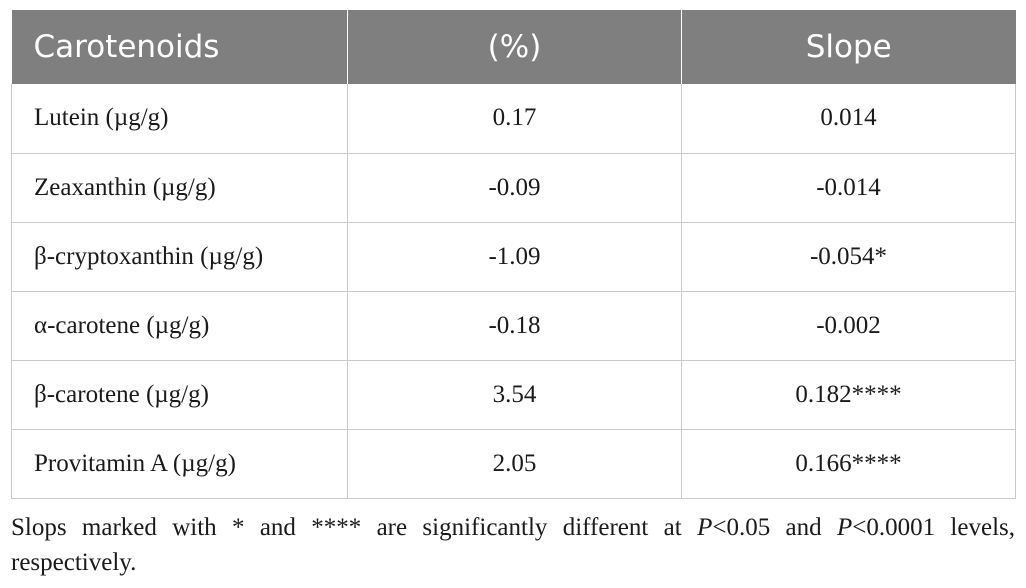 The height and width of the screenshot is (588, 1026). What do you see at coordinates (179, 119) in the screenshot?
I see `row-name-cell: Lutein (µg/g)` at bounding box center [179, 119].